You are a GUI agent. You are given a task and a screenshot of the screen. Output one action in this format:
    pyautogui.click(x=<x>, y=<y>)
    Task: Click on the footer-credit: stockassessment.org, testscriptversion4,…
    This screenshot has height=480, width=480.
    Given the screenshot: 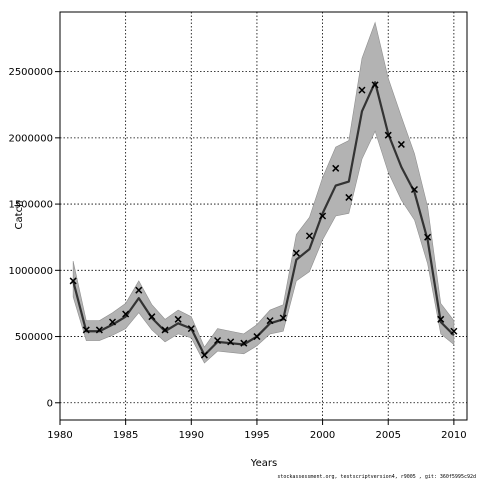 What is the action you would take?
    pyautogui.click(x=376, y=477)
    